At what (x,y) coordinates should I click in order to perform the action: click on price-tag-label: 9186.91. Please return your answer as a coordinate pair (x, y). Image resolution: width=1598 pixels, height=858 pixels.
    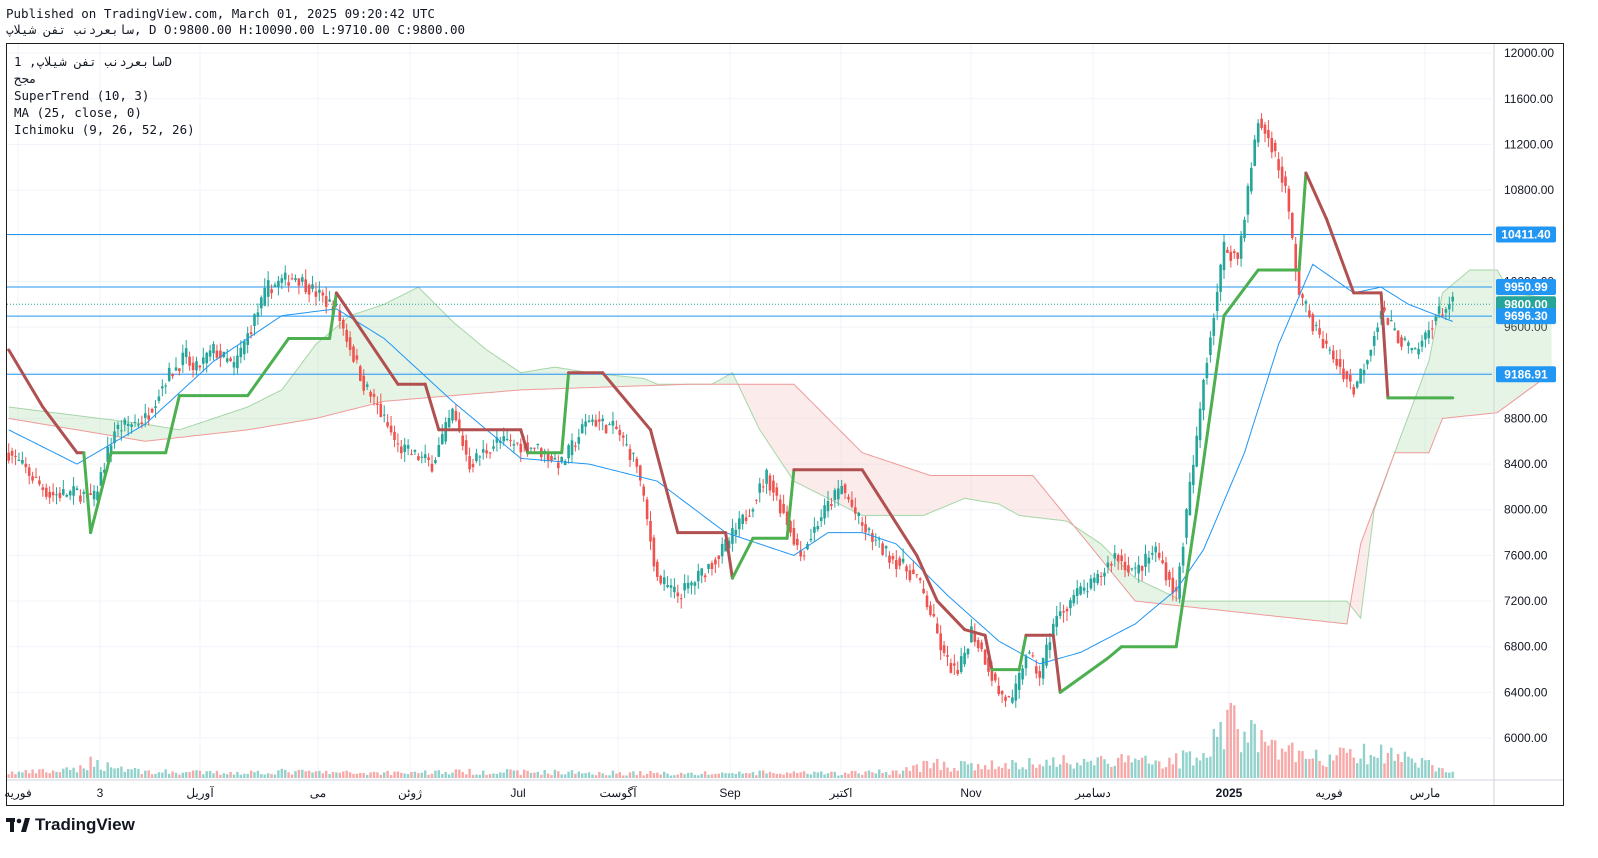
    Looking at the image, I should click on (1526, 374).